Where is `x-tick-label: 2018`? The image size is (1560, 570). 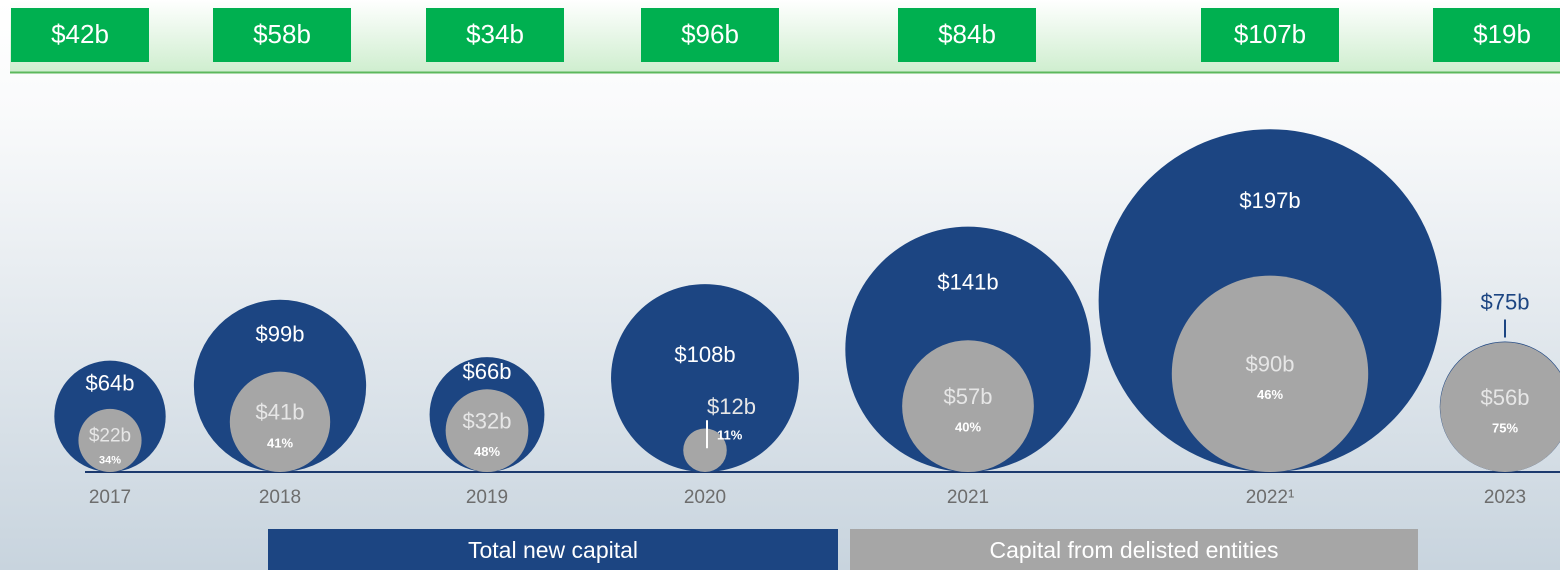 x-tick-label: 2018 is located at coordinates (280, 497).